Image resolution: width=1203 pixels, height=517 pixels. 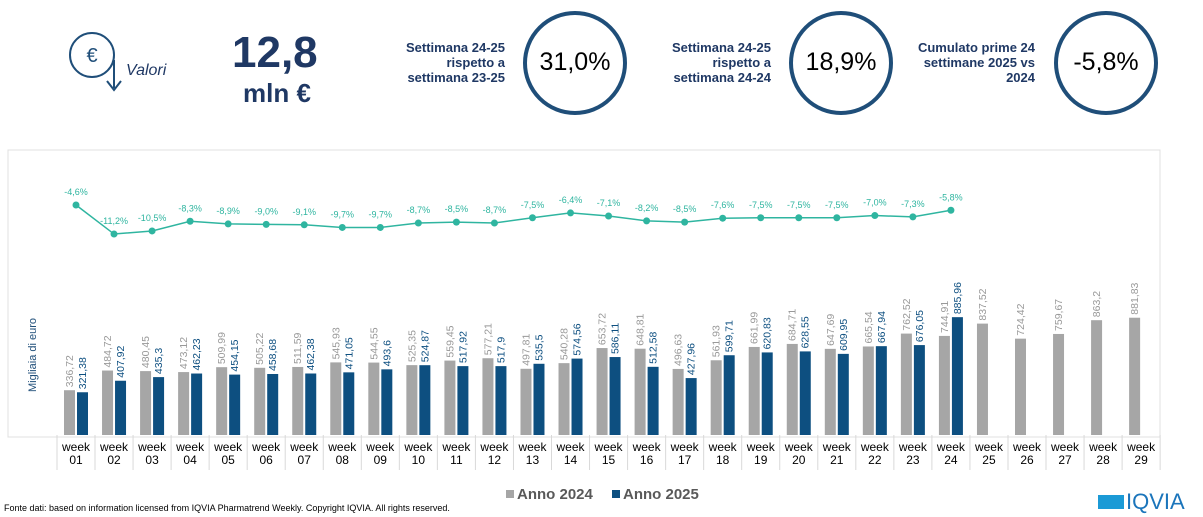 What do you see at coordinates (912, 453) in the screenshot?
I see `x-tick-label: week 23` at bounding box center [912, 453].